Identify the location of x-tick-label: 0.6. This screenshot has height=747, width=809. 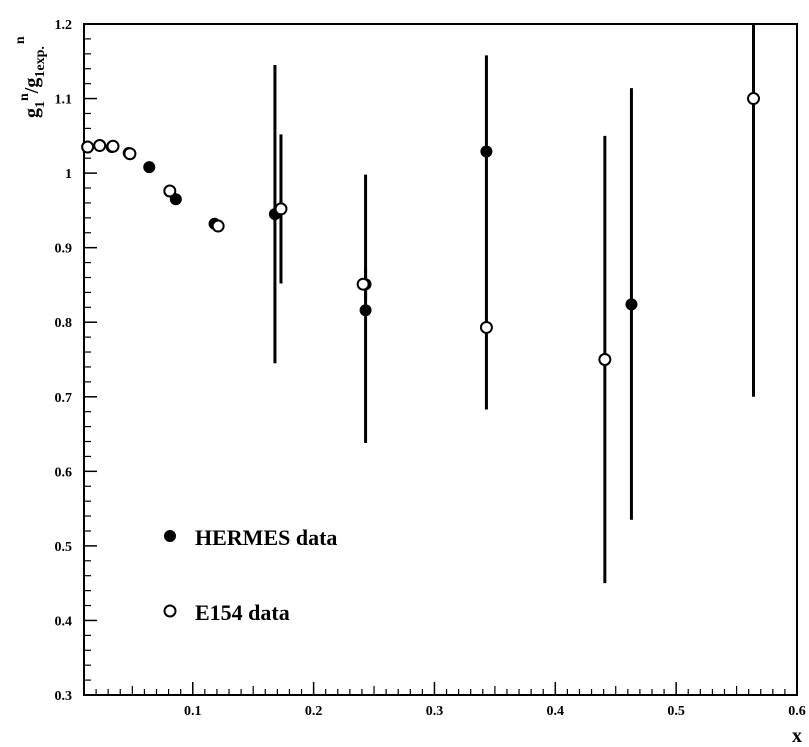
(797, 711).